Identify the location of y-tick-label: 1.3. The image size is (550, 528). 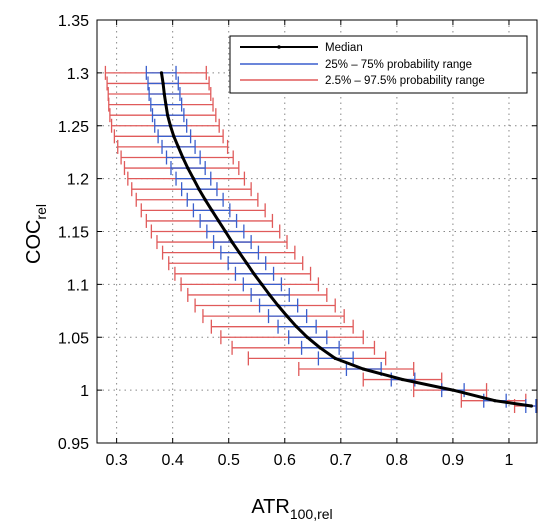
(78, 74).